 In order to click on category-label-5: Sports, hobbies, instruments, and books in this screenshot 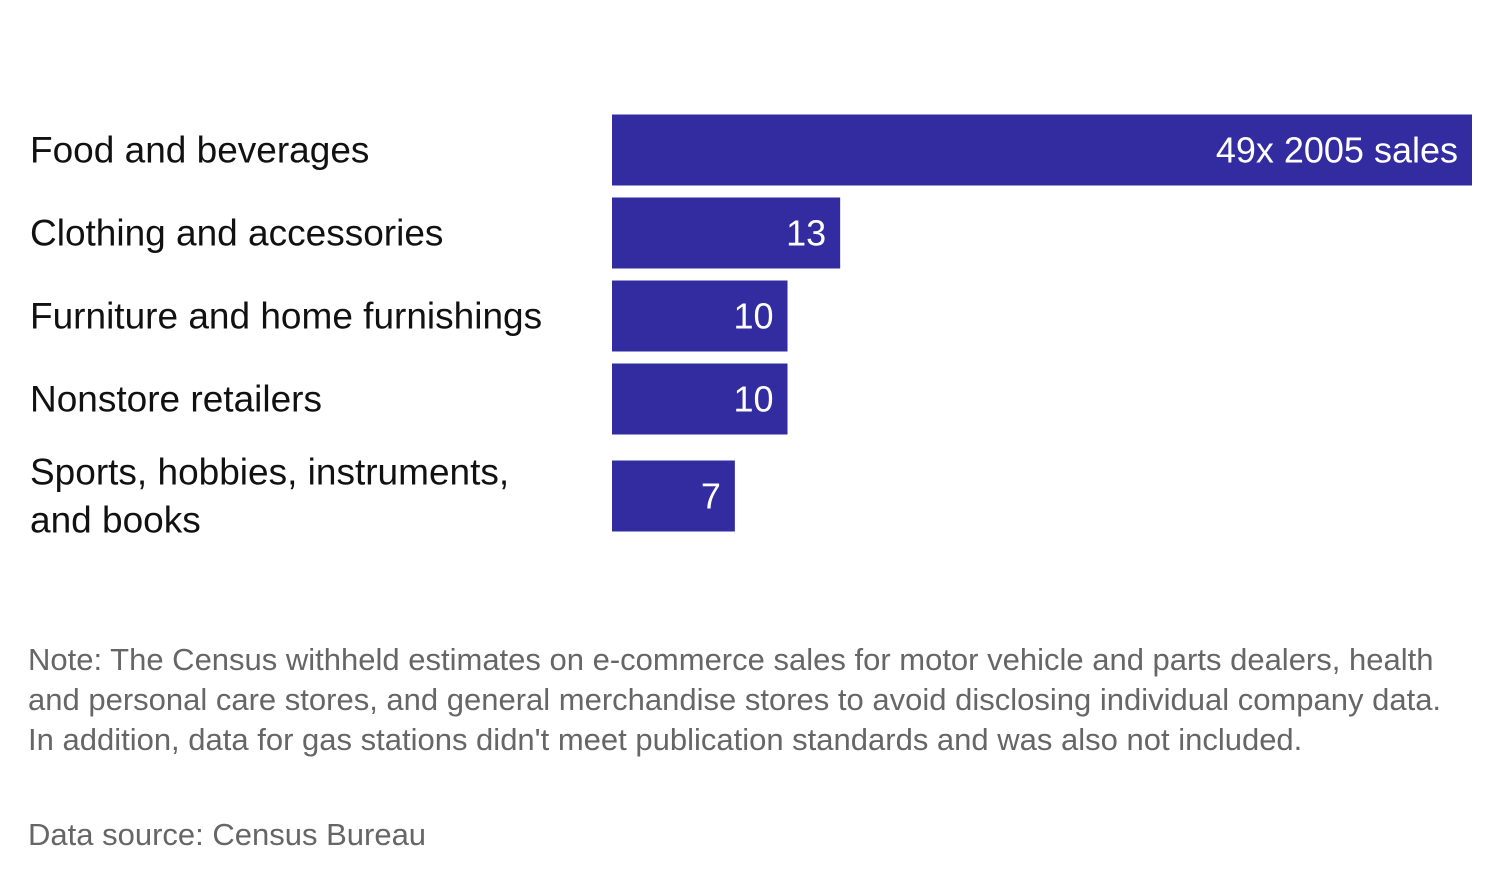, I will do `click(269, 496)`.